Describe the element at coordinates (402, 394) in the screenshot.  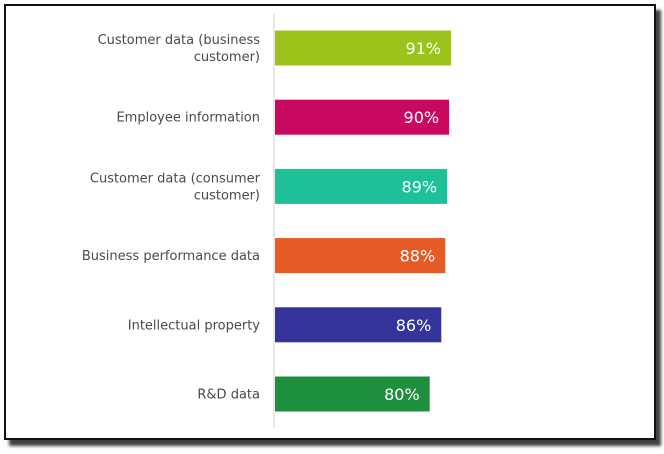
I see `value-label-5: 80%` at that location.